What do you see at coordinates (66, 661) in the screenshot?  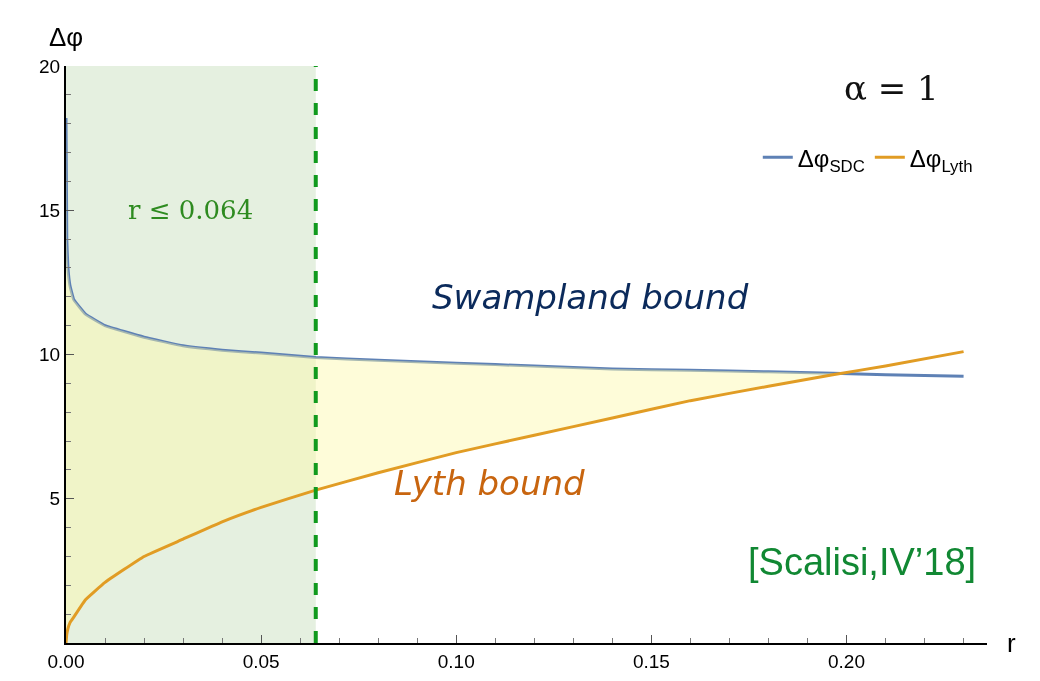 I see `x-tick-label: 0.00` at bounding box center [66, 661].